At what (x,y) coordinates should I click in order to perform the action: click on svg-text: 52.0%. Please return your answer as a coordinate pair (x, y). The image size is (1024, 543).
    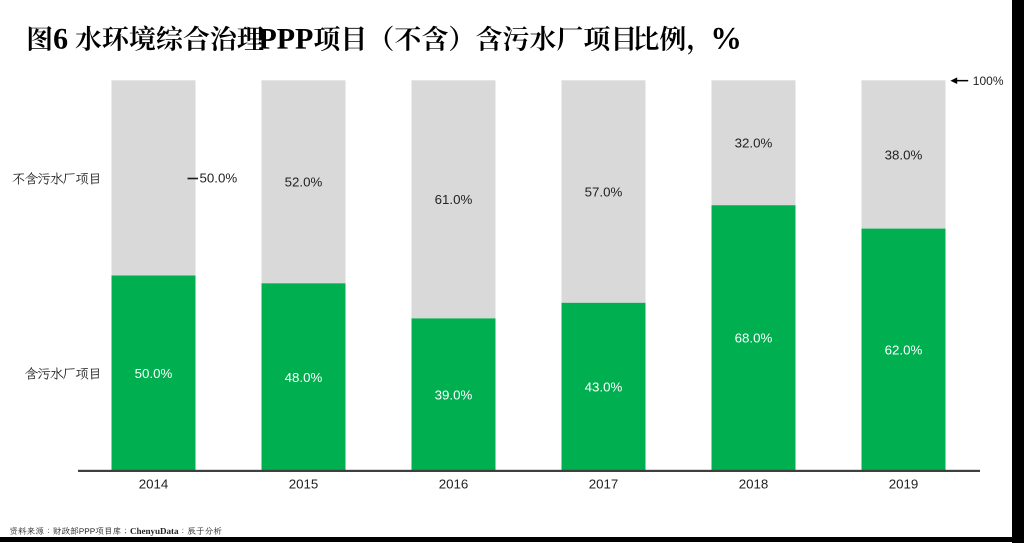
    Looking at the image, I should click on (304, 182).